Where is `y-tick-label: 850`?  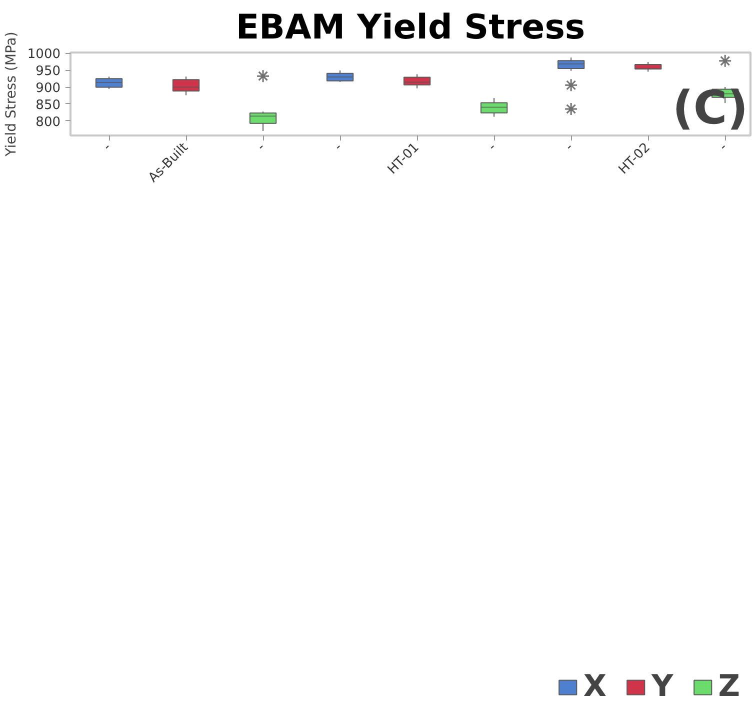 y-tick-label: 850 is located at coordinates (48, 105).